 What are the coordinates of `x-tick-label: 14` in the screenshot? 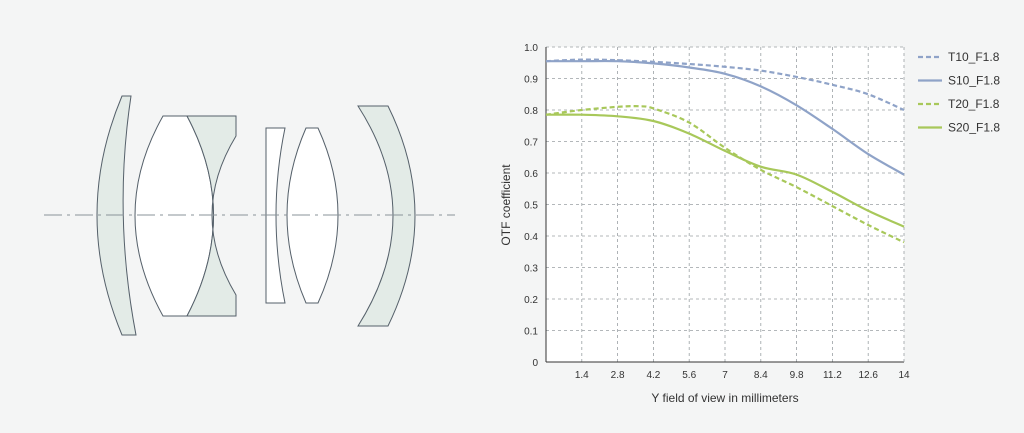 It's located at (904, 375).